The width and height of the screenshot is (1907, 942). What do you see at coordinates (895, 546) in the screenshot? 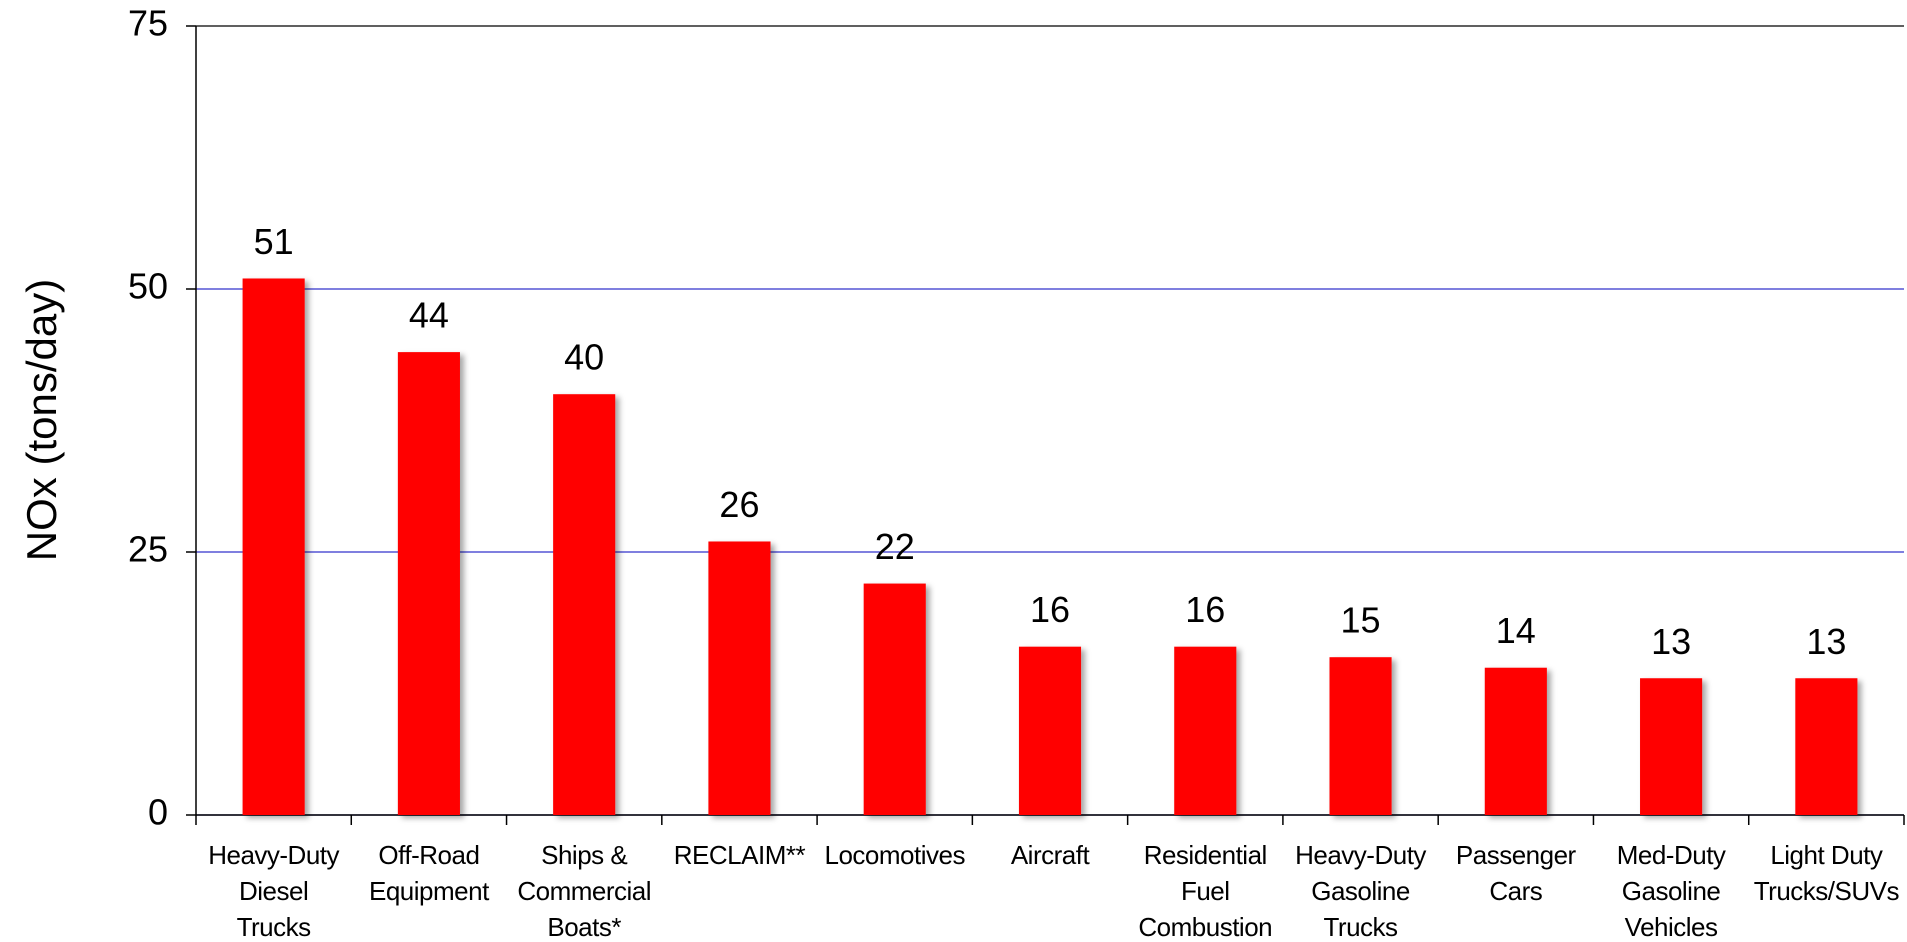
I see `data-label: 22` at bounding box center [895, 546].